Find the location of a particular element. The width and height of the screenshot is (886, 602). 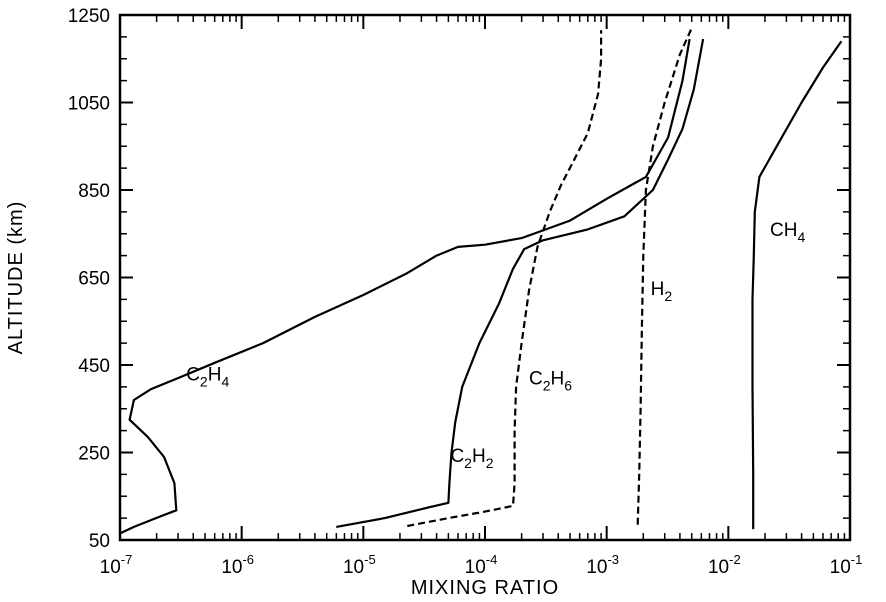

y-tick-label: 50 is located at coordinates (99, 541).